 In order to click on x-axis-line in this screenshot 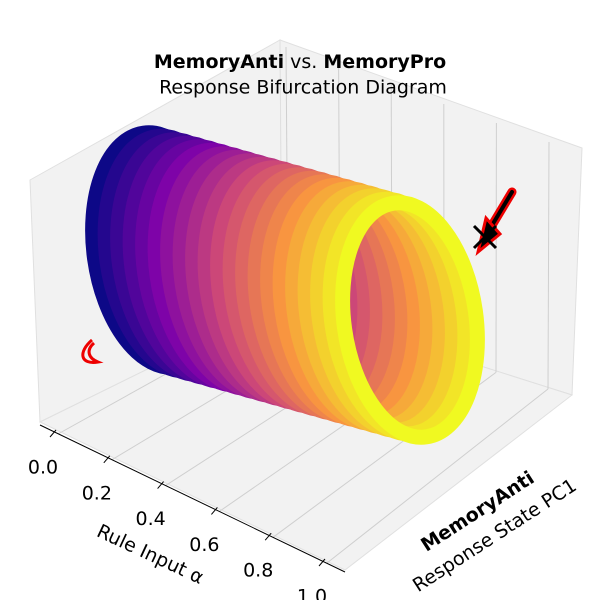, I will do `click(192, 498)`.